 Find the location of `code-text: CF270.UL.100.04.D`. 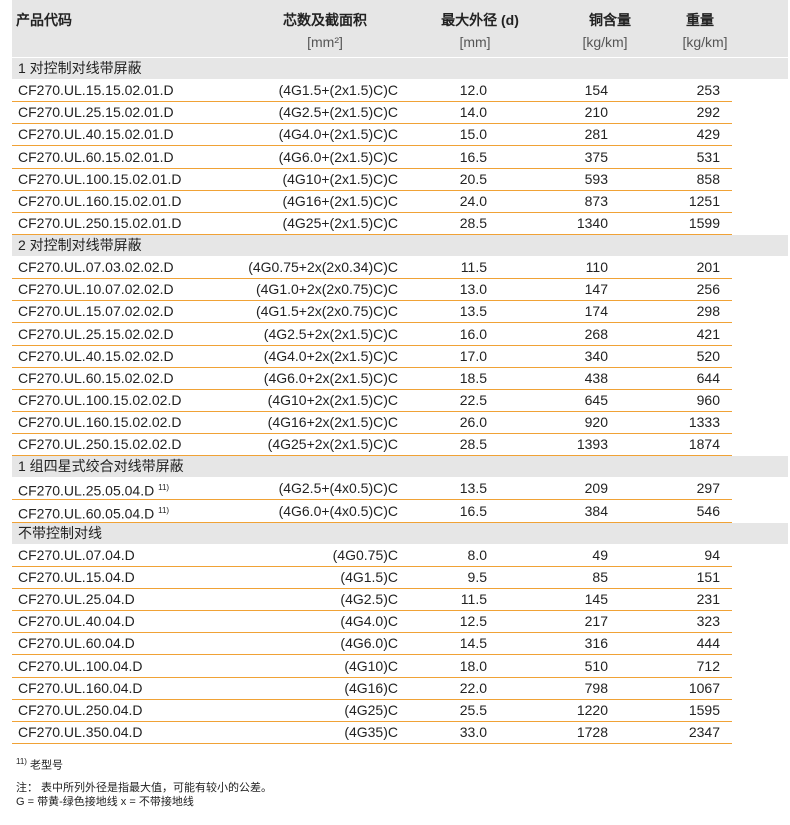

code-text: CF270.UL.100.04.D is located at coordinates (80, 665).